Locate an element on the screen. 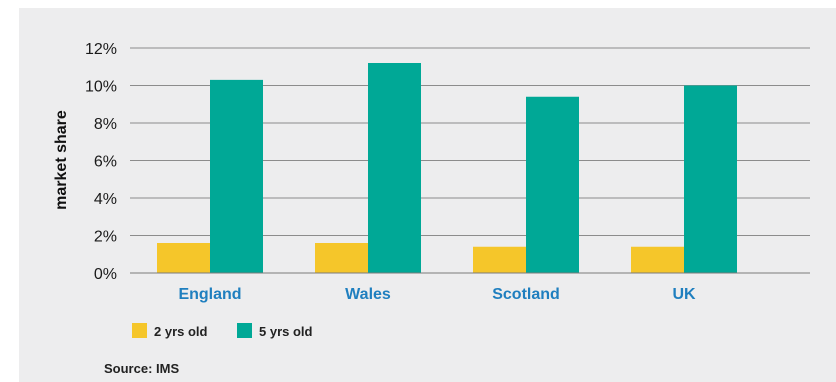 The height and width of the screenshot is (382, 836). y-axis-ticks: 0% 2% 4% 6% 8% 10% 12% is located at coordinates (101, 162).